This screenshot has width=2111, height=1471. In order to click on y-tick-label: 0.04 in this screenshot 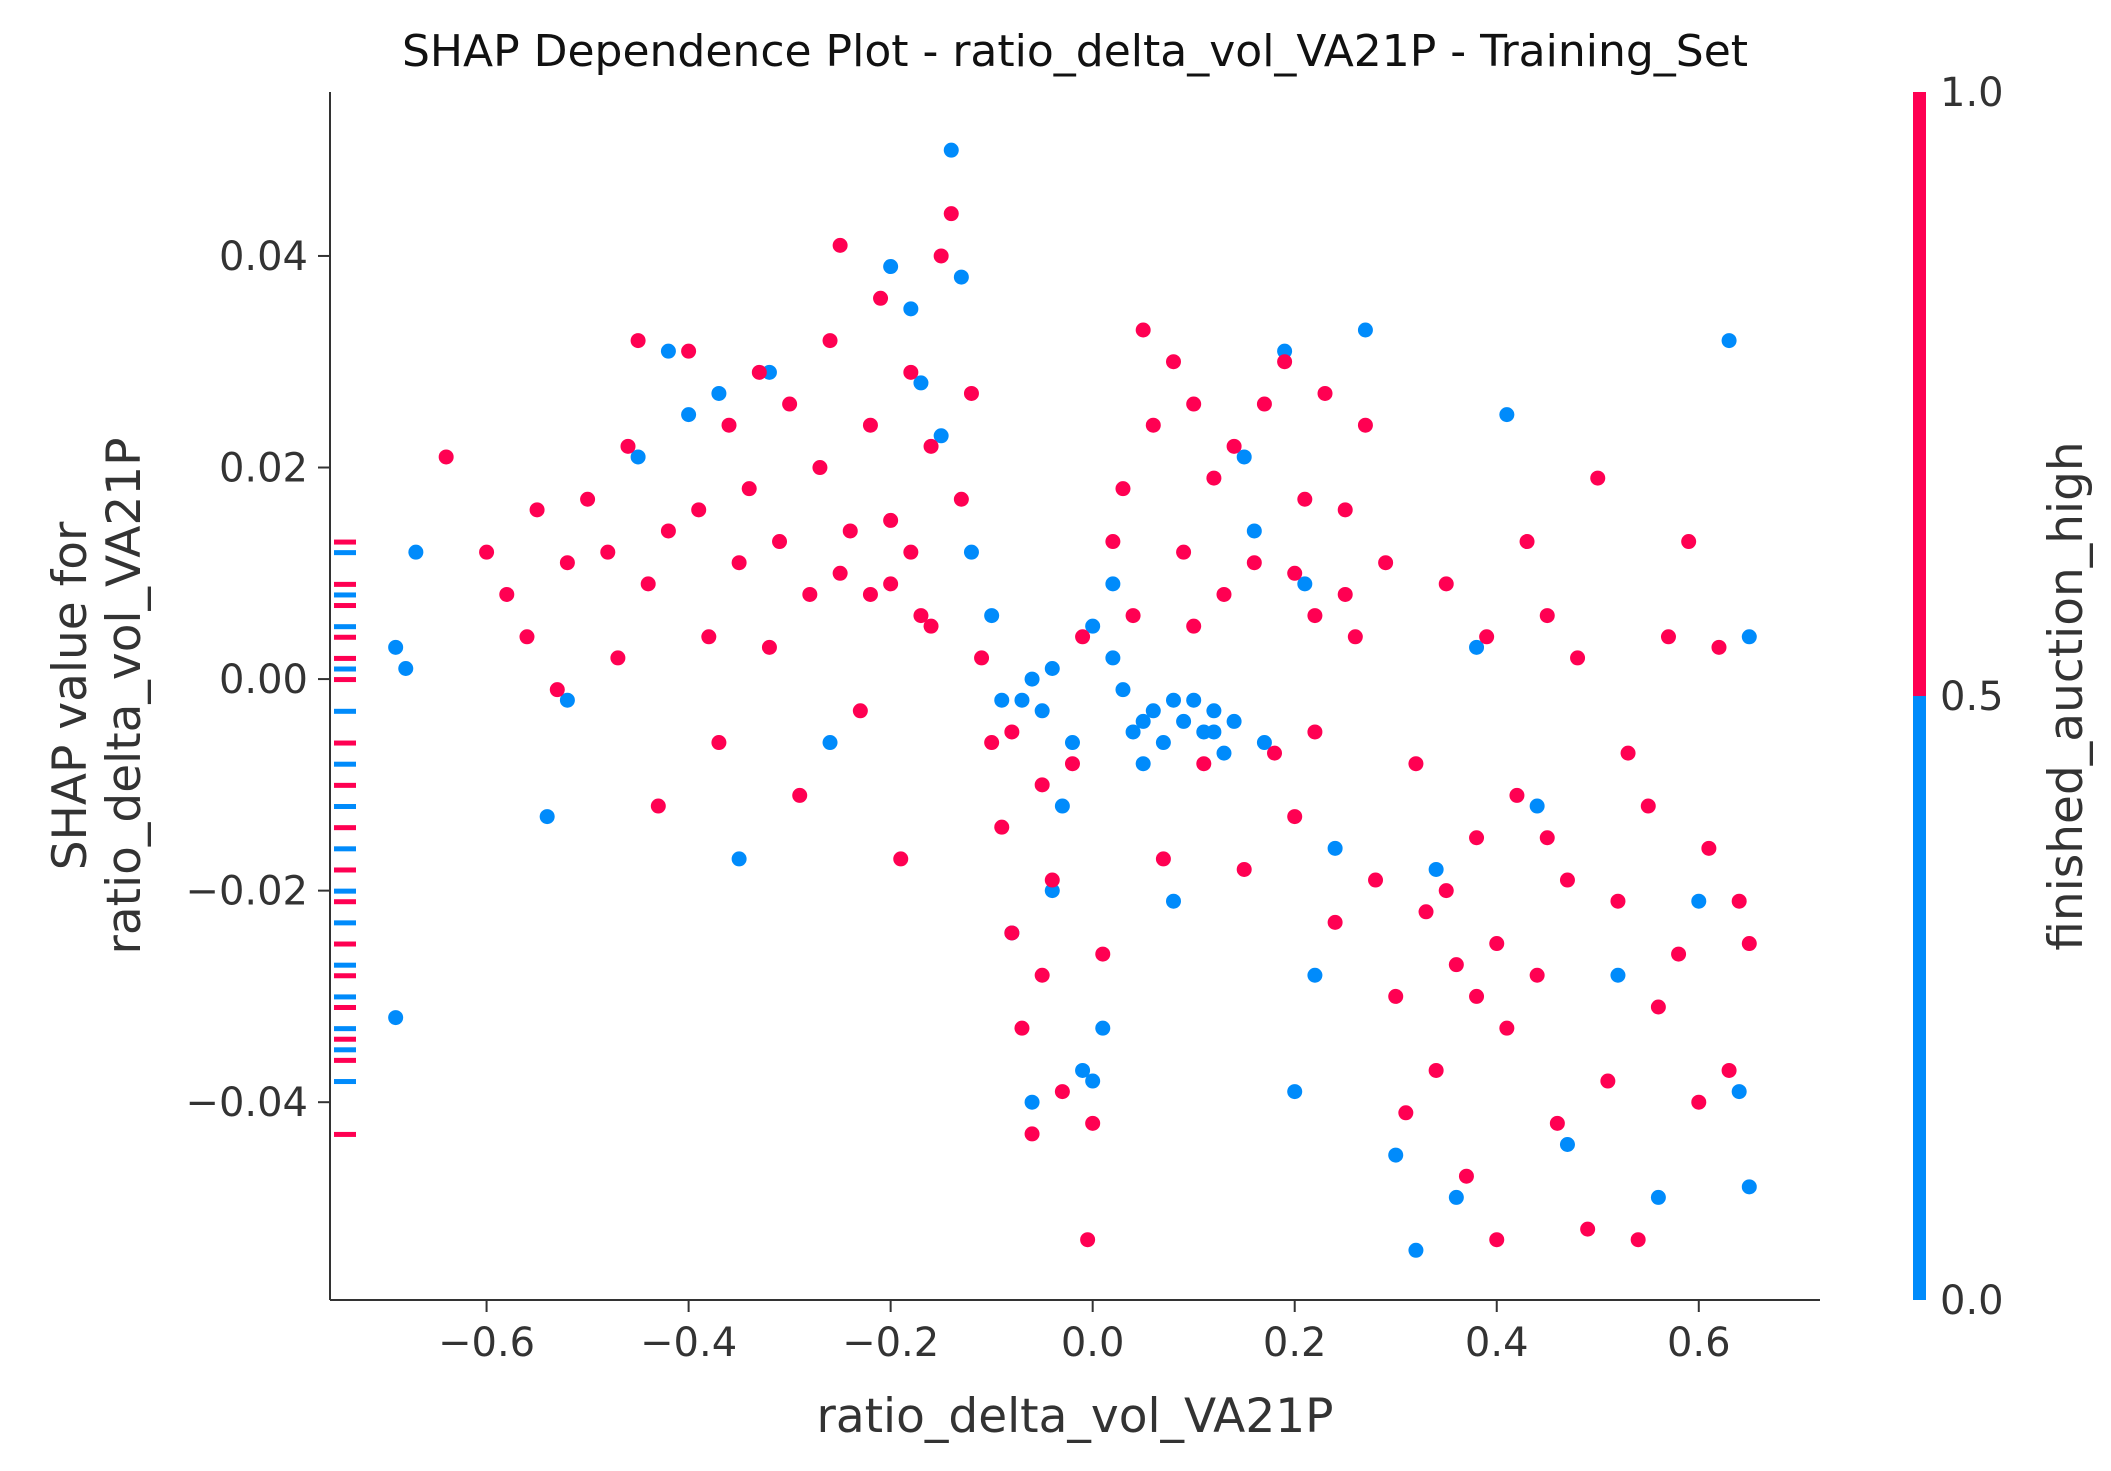, I will do `click(263, 257)`.